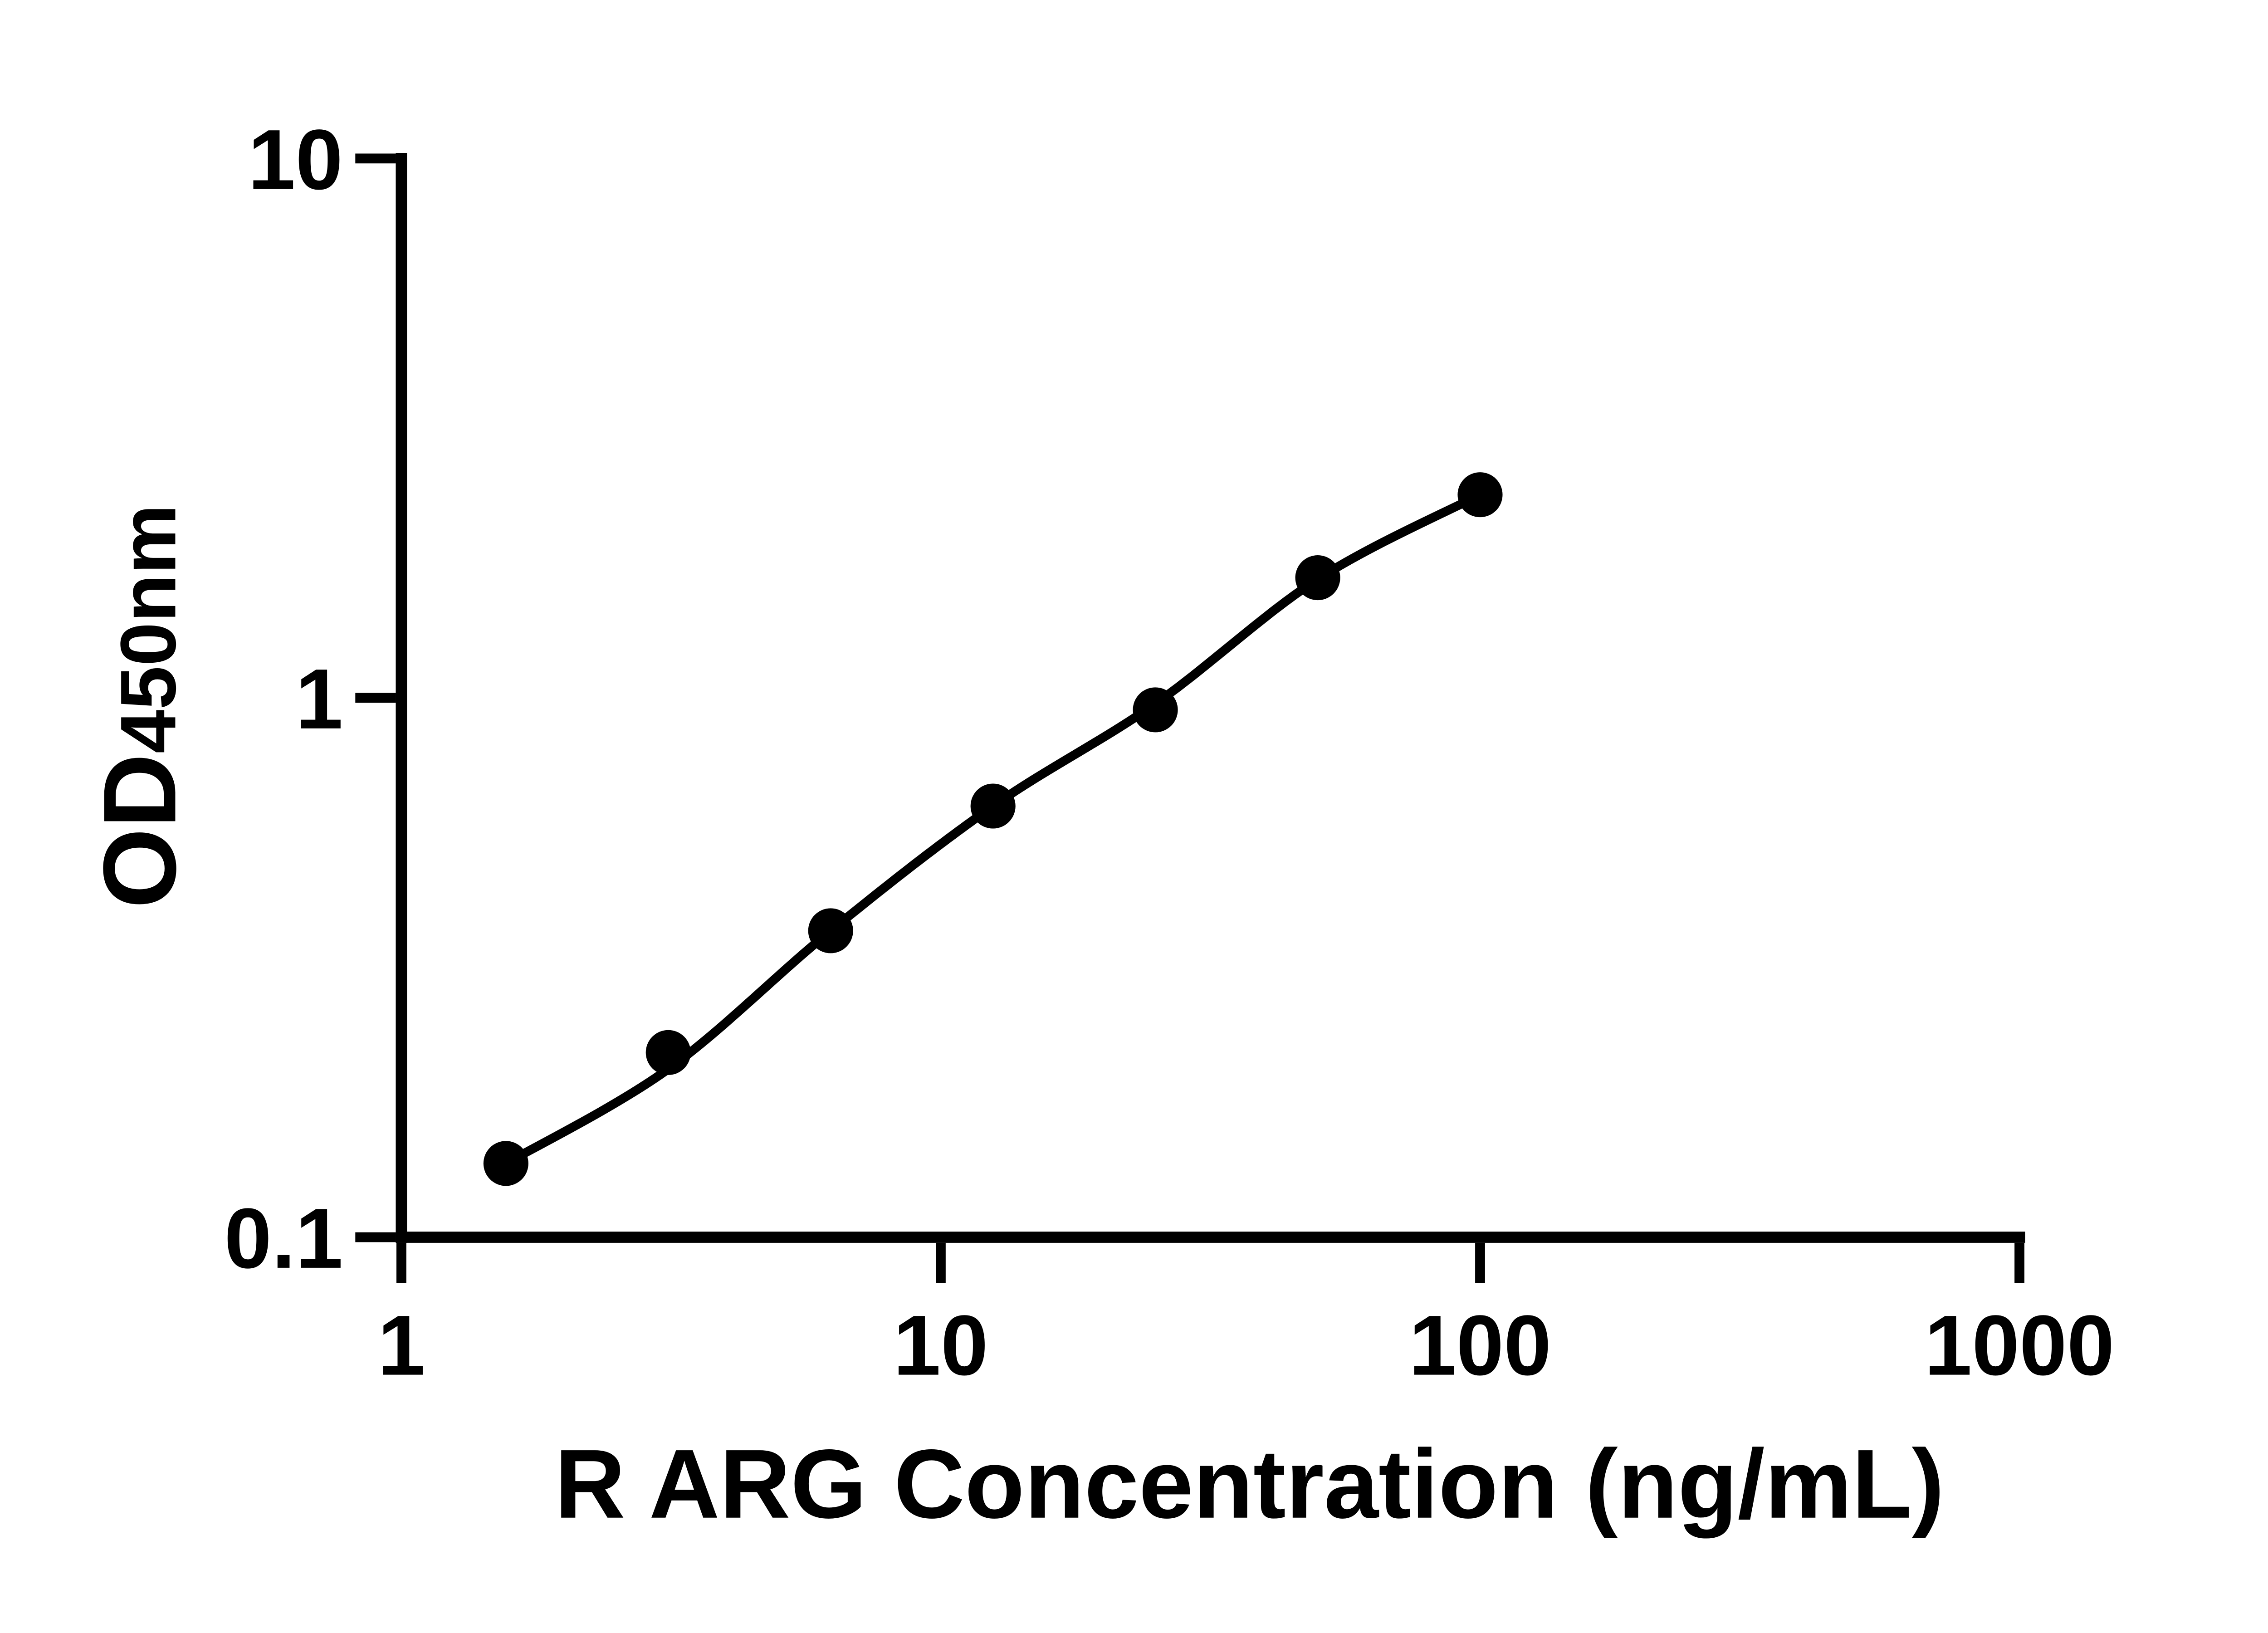 This screenshot has width=2268, height=1633. What do you see at coordinates (401, 1345) in the screenshot?
I see `x-tick-label: 1` at bounding box center [401, 1345].